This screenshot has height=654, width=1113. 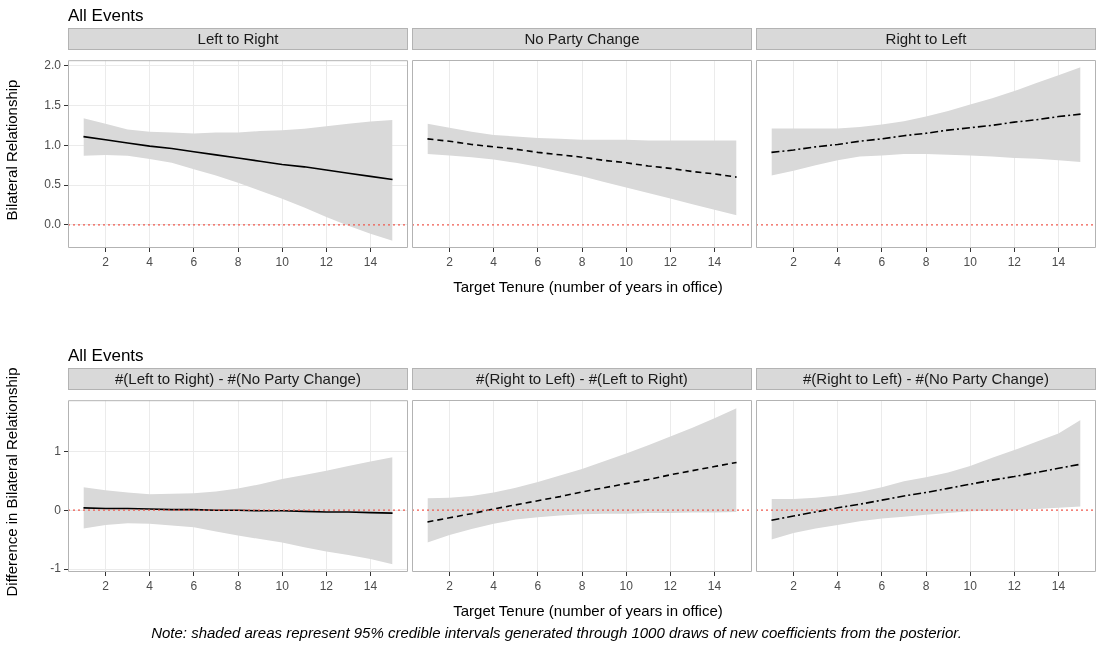 What do you see at coordinates (238, 39) in the screenshot?
I see `chart-title: Left to Right` at bounding box center [238, 39].